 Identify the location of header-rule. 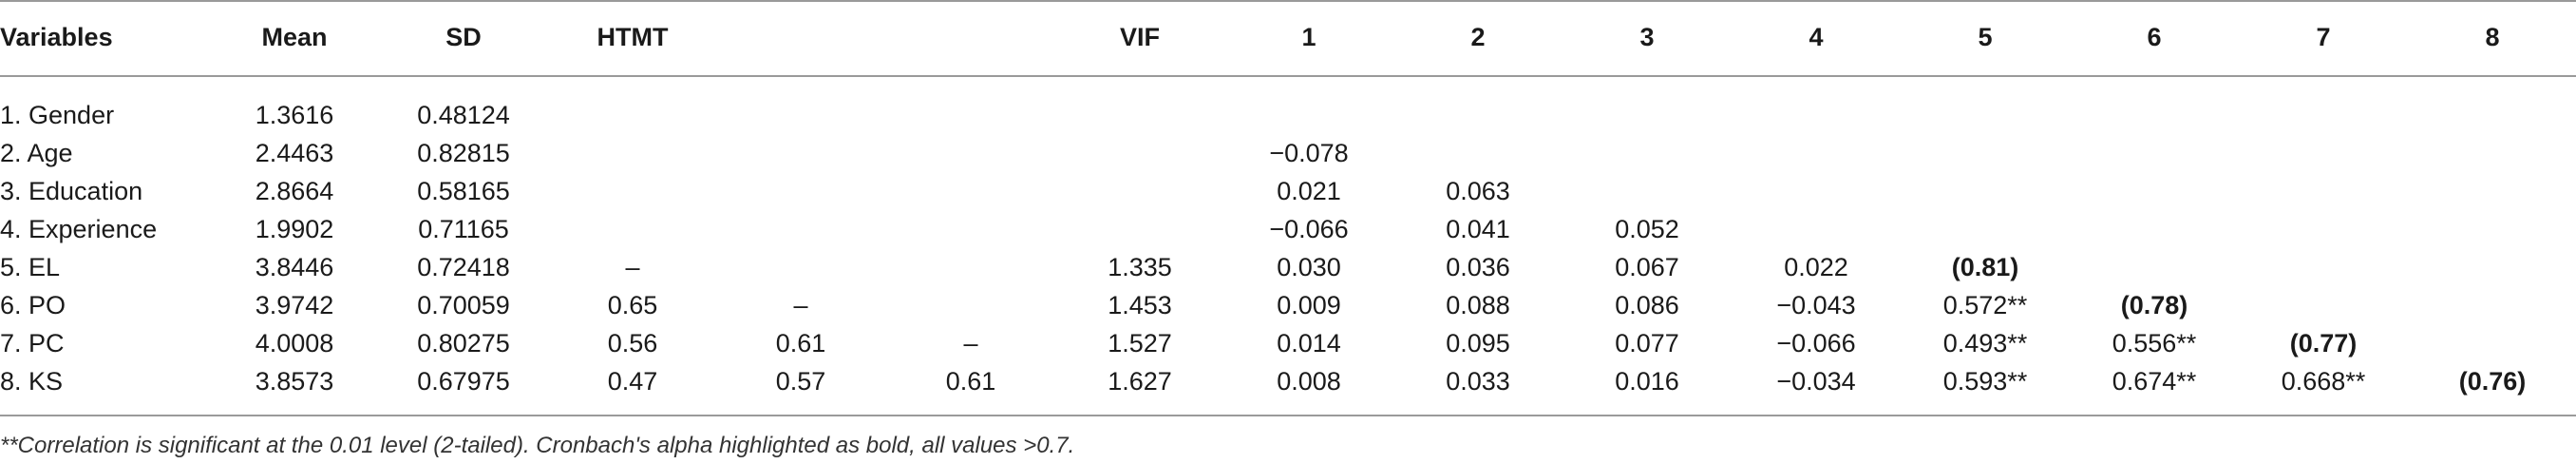
(1288, 76).